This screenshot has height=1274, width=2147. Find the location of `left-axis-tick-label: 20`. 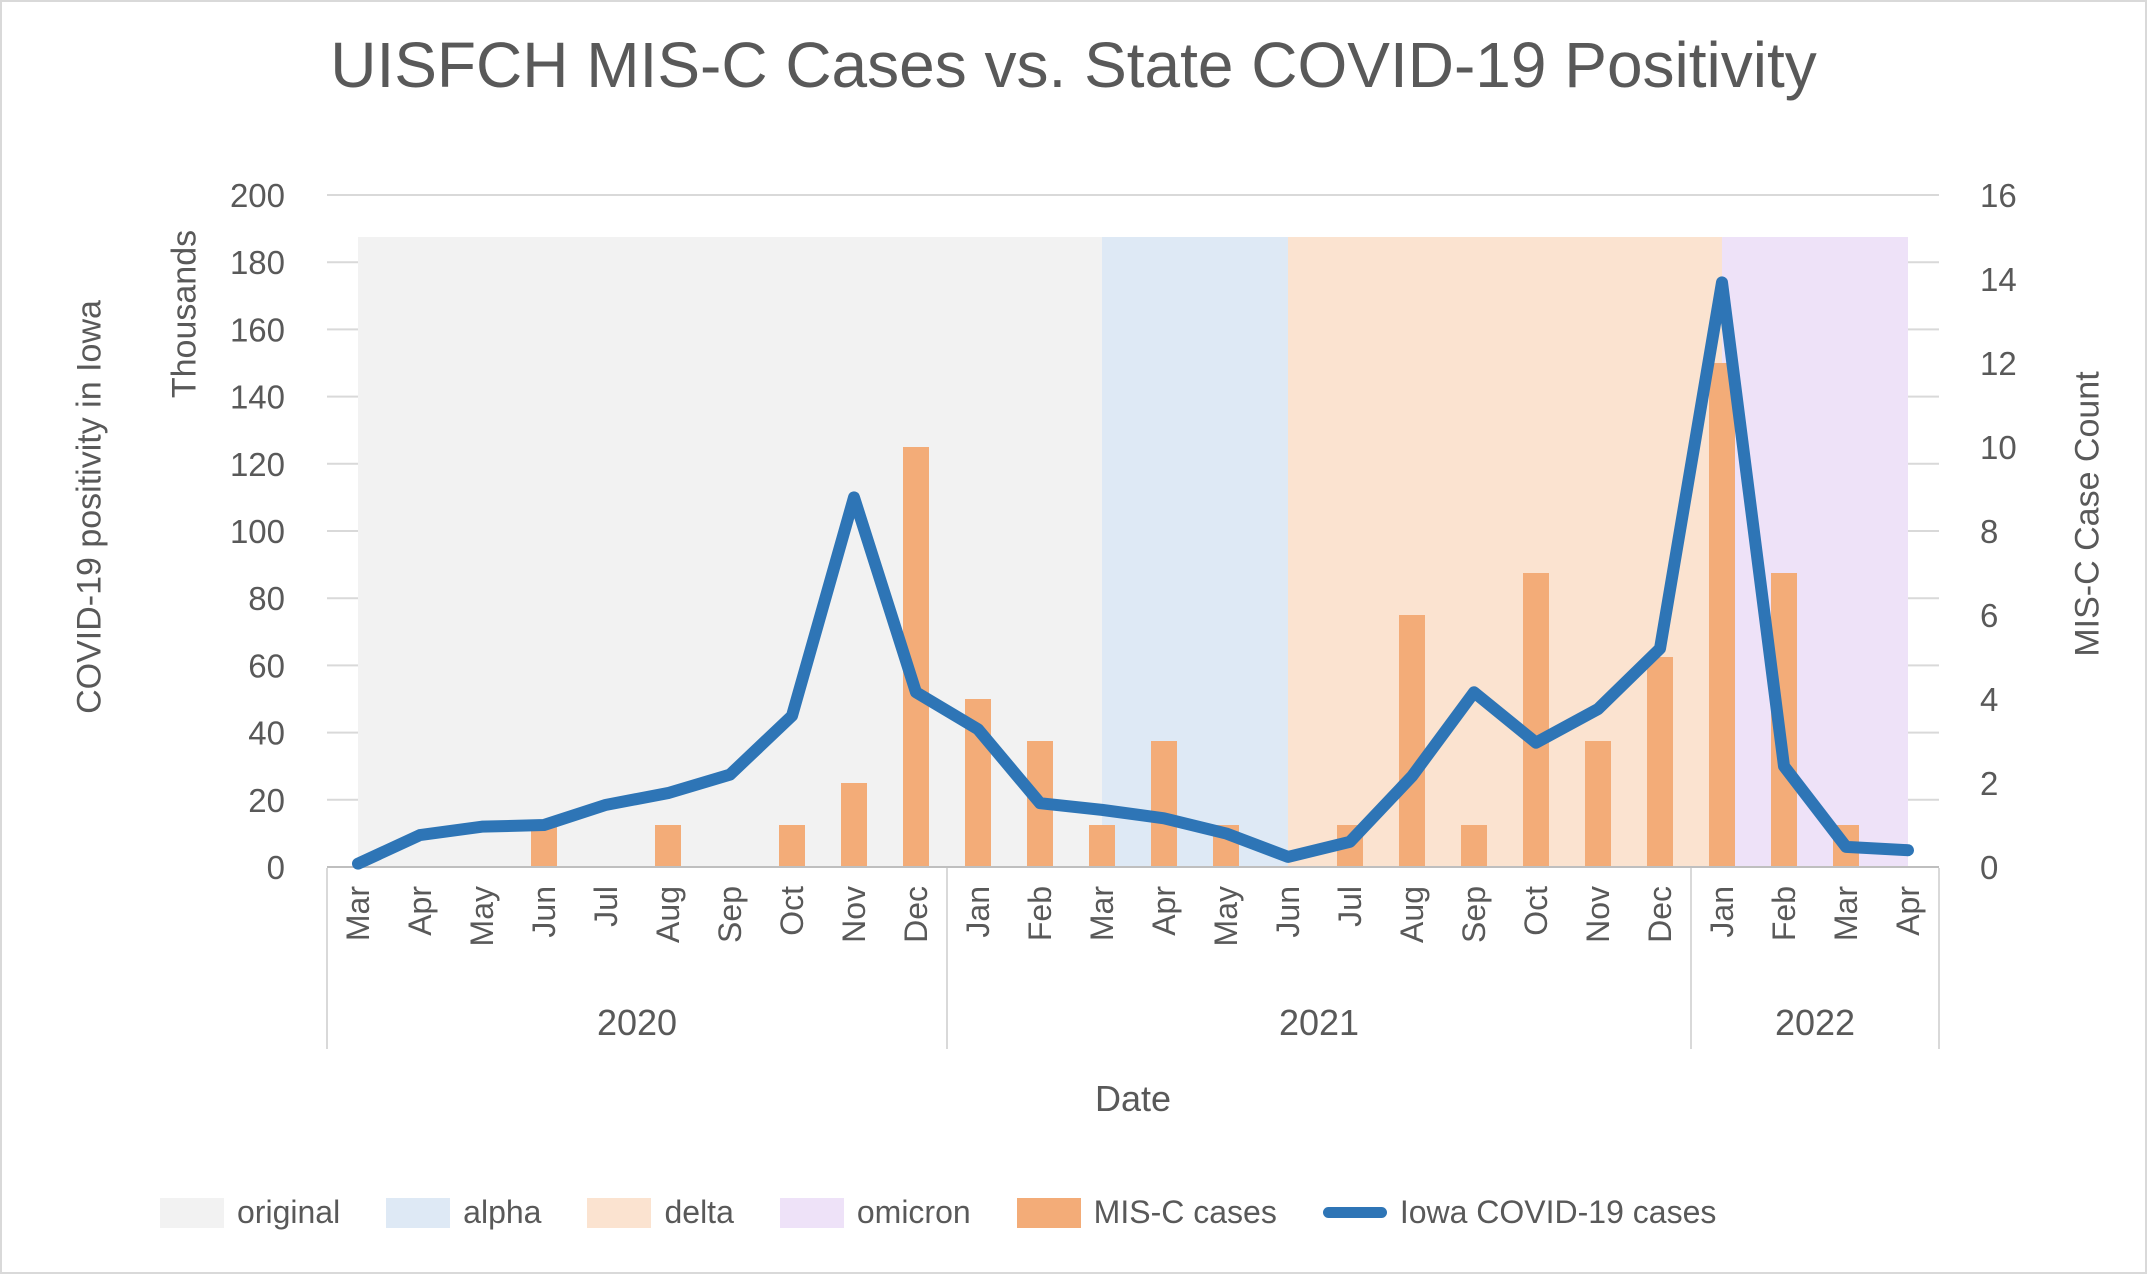

left-axis-tick-label: 20 is located at coordinates (266, 800).